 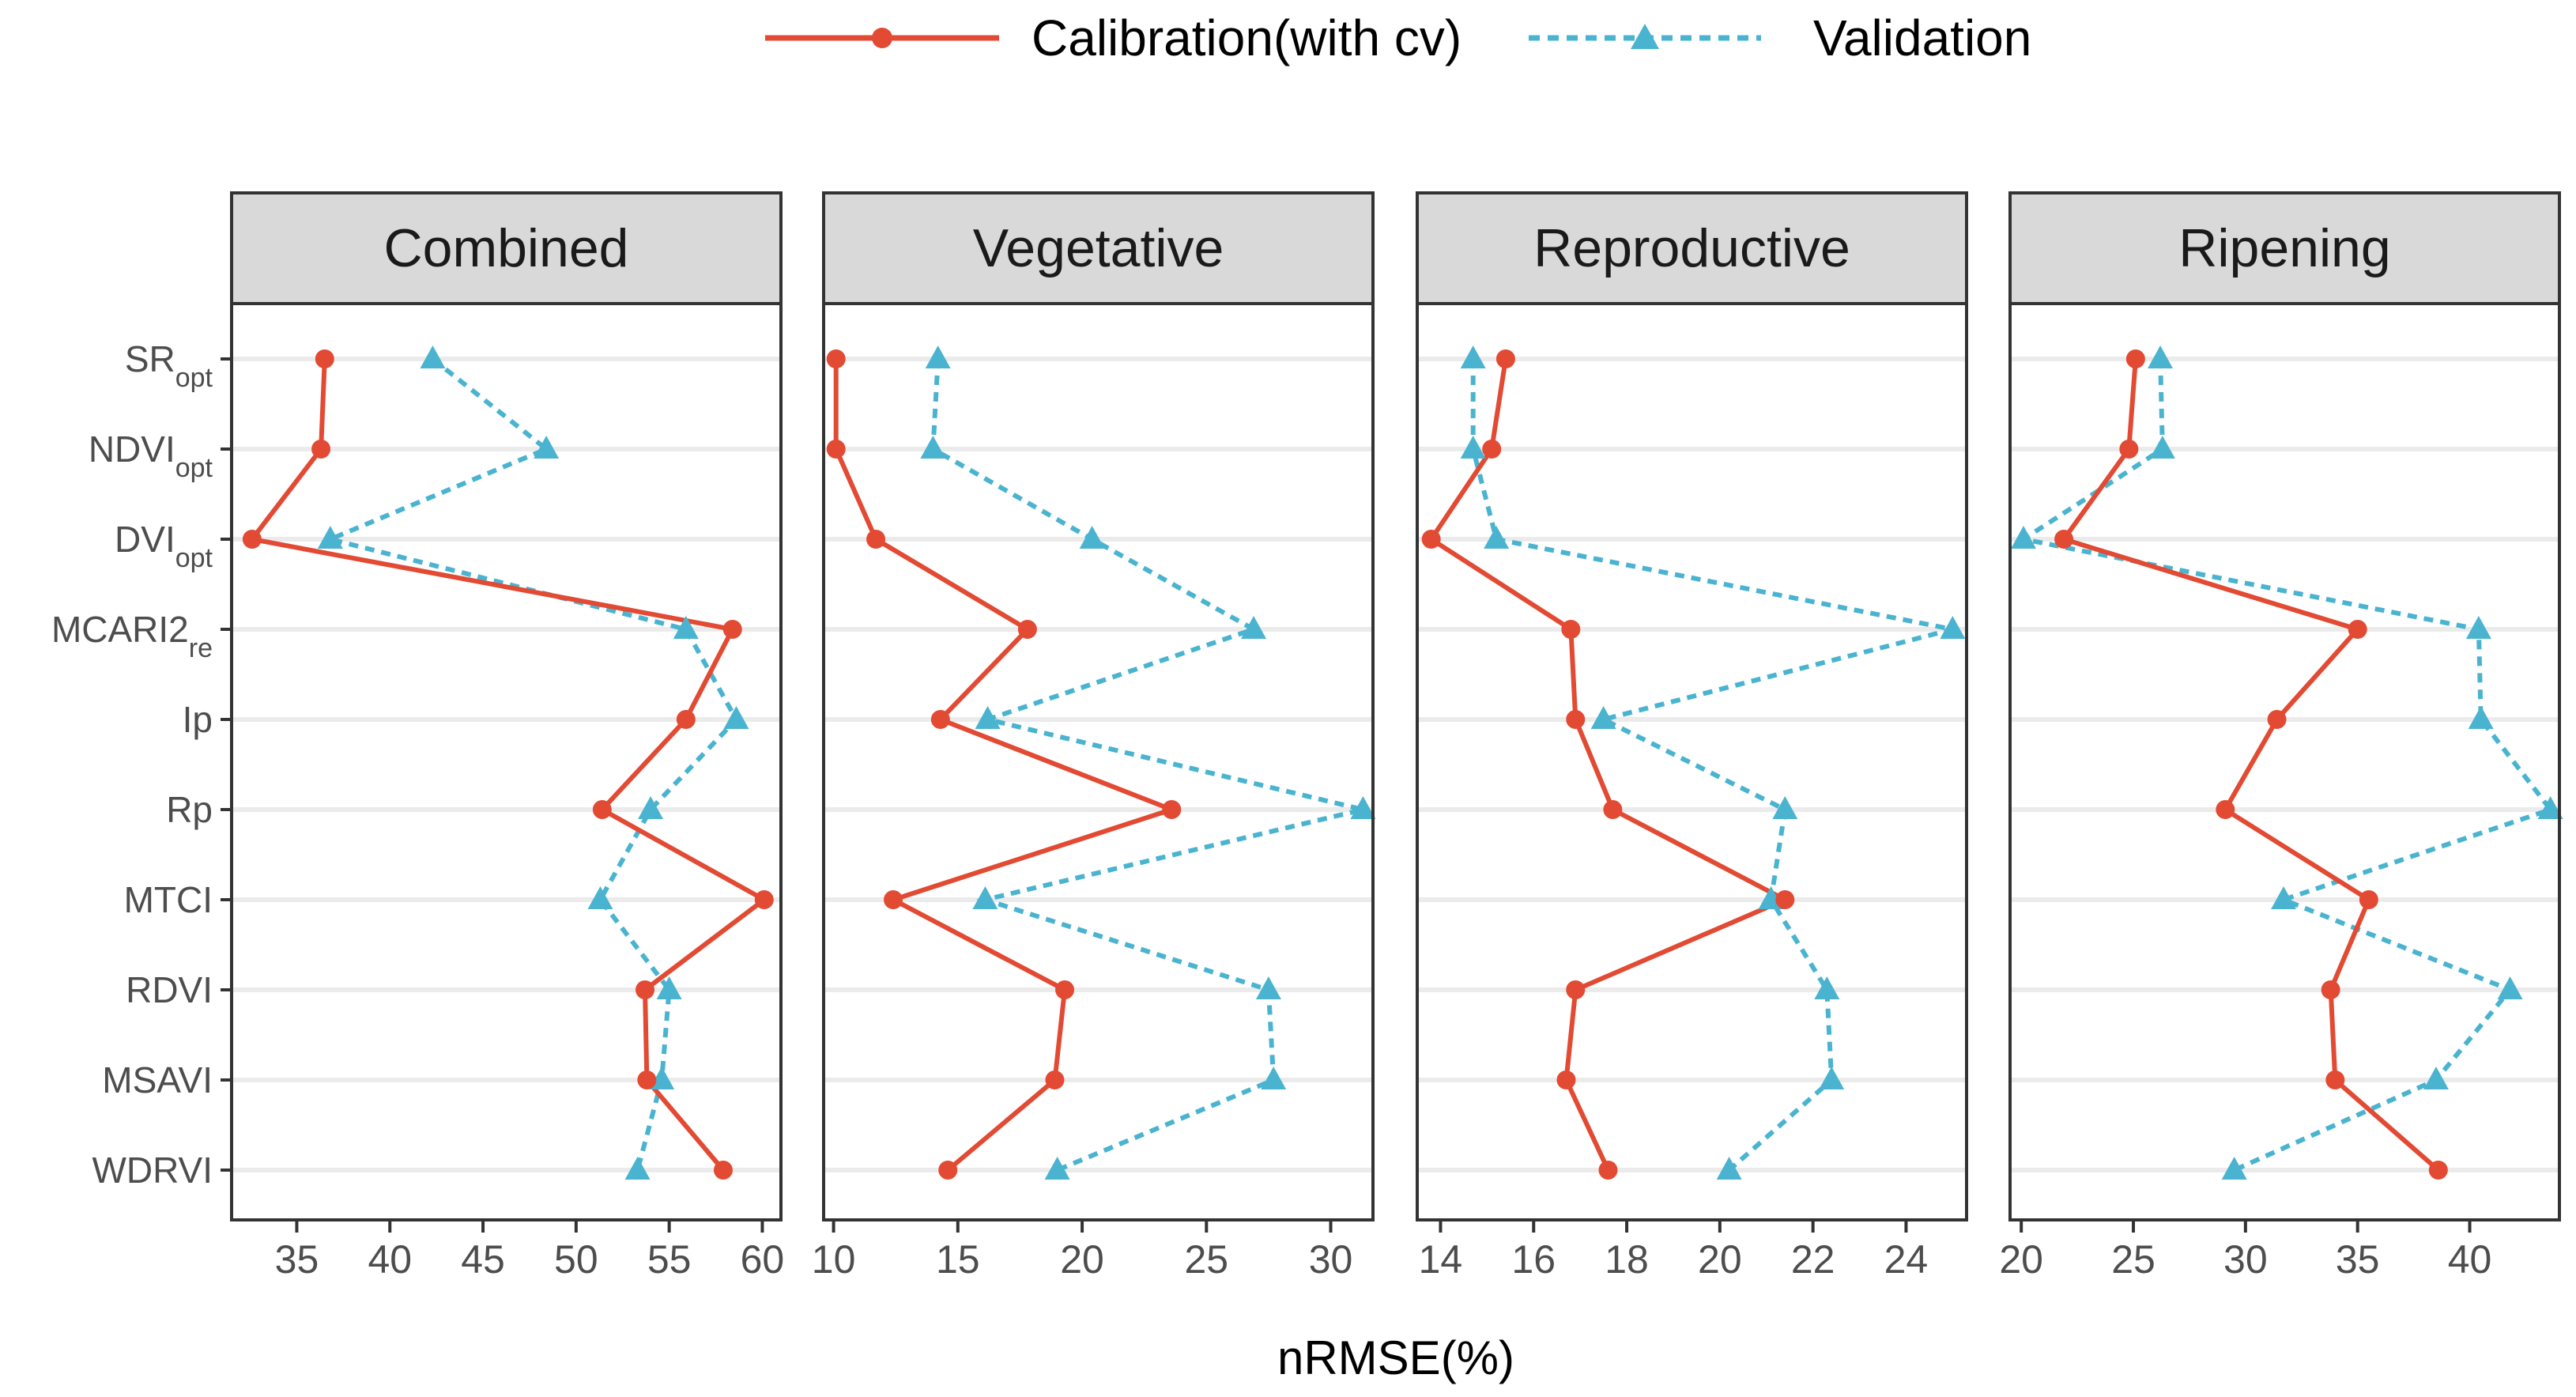 I want to click on panel-title: Ripening, so click(x=2284, y=248).